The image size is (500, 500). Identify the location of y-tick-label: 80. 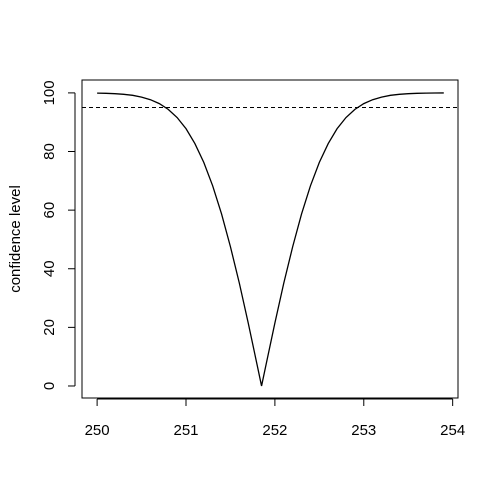
(49, 151).